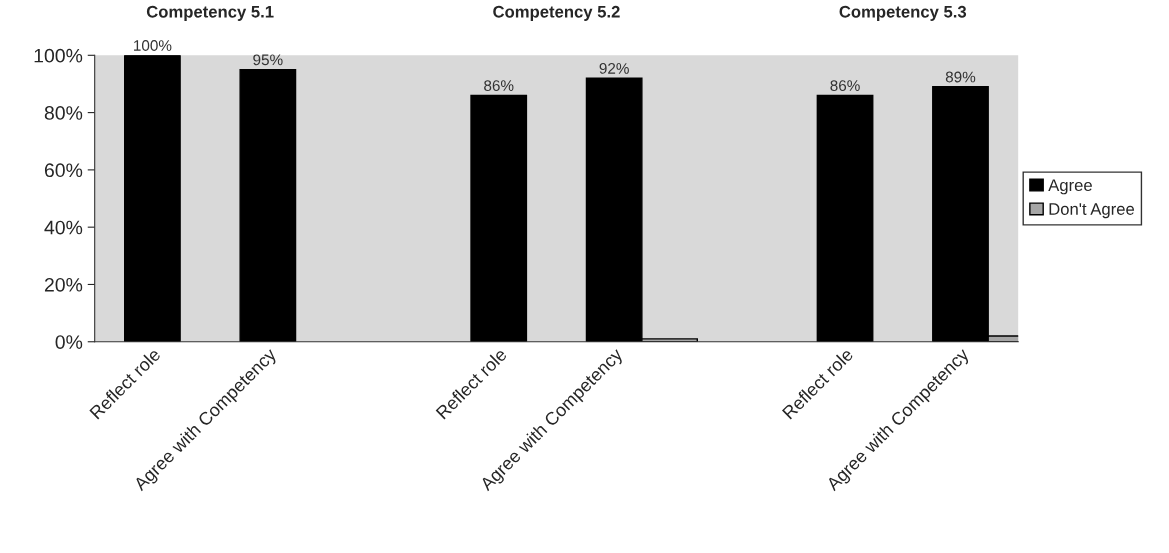 This screenshot has height=553, width=1169. Describe the element at coordinates (1092, 211) in the screenshot. I see `legend-label: Don't Agree` at that location.